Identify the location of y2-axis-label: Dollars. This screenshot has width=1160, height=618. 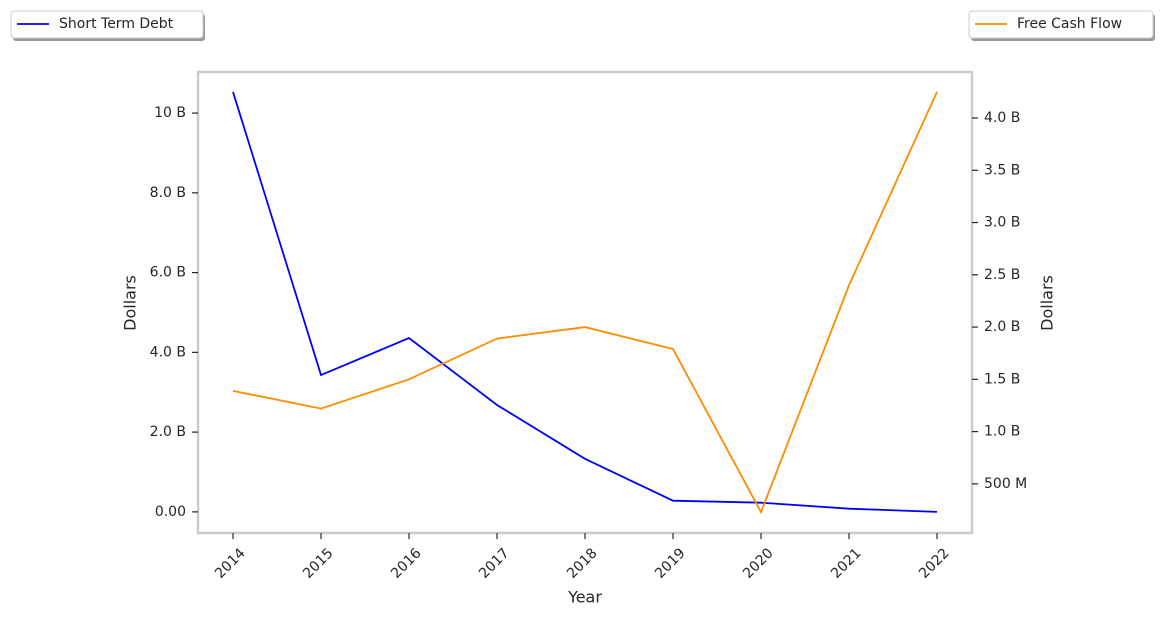
(1047, 303).